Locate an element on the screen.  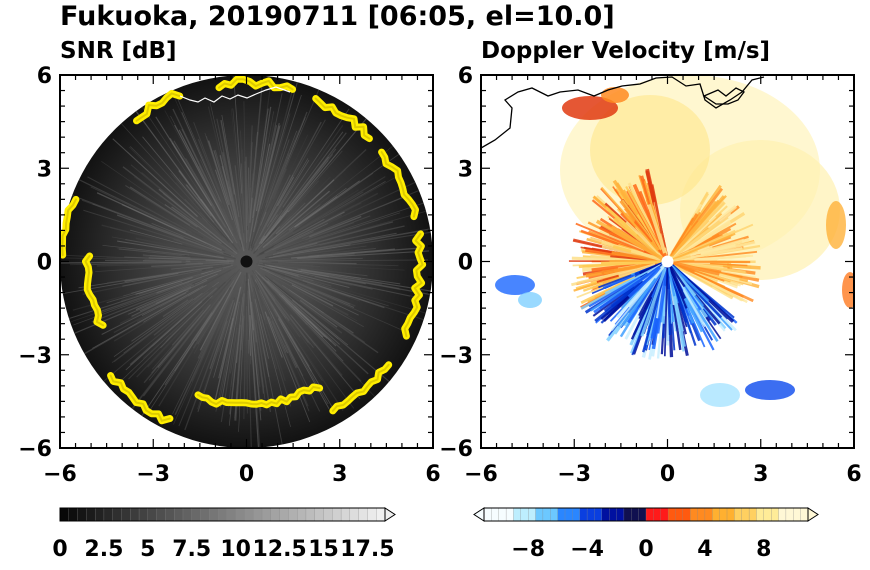
doppler-site-marker is located at coordinates (667, 261).